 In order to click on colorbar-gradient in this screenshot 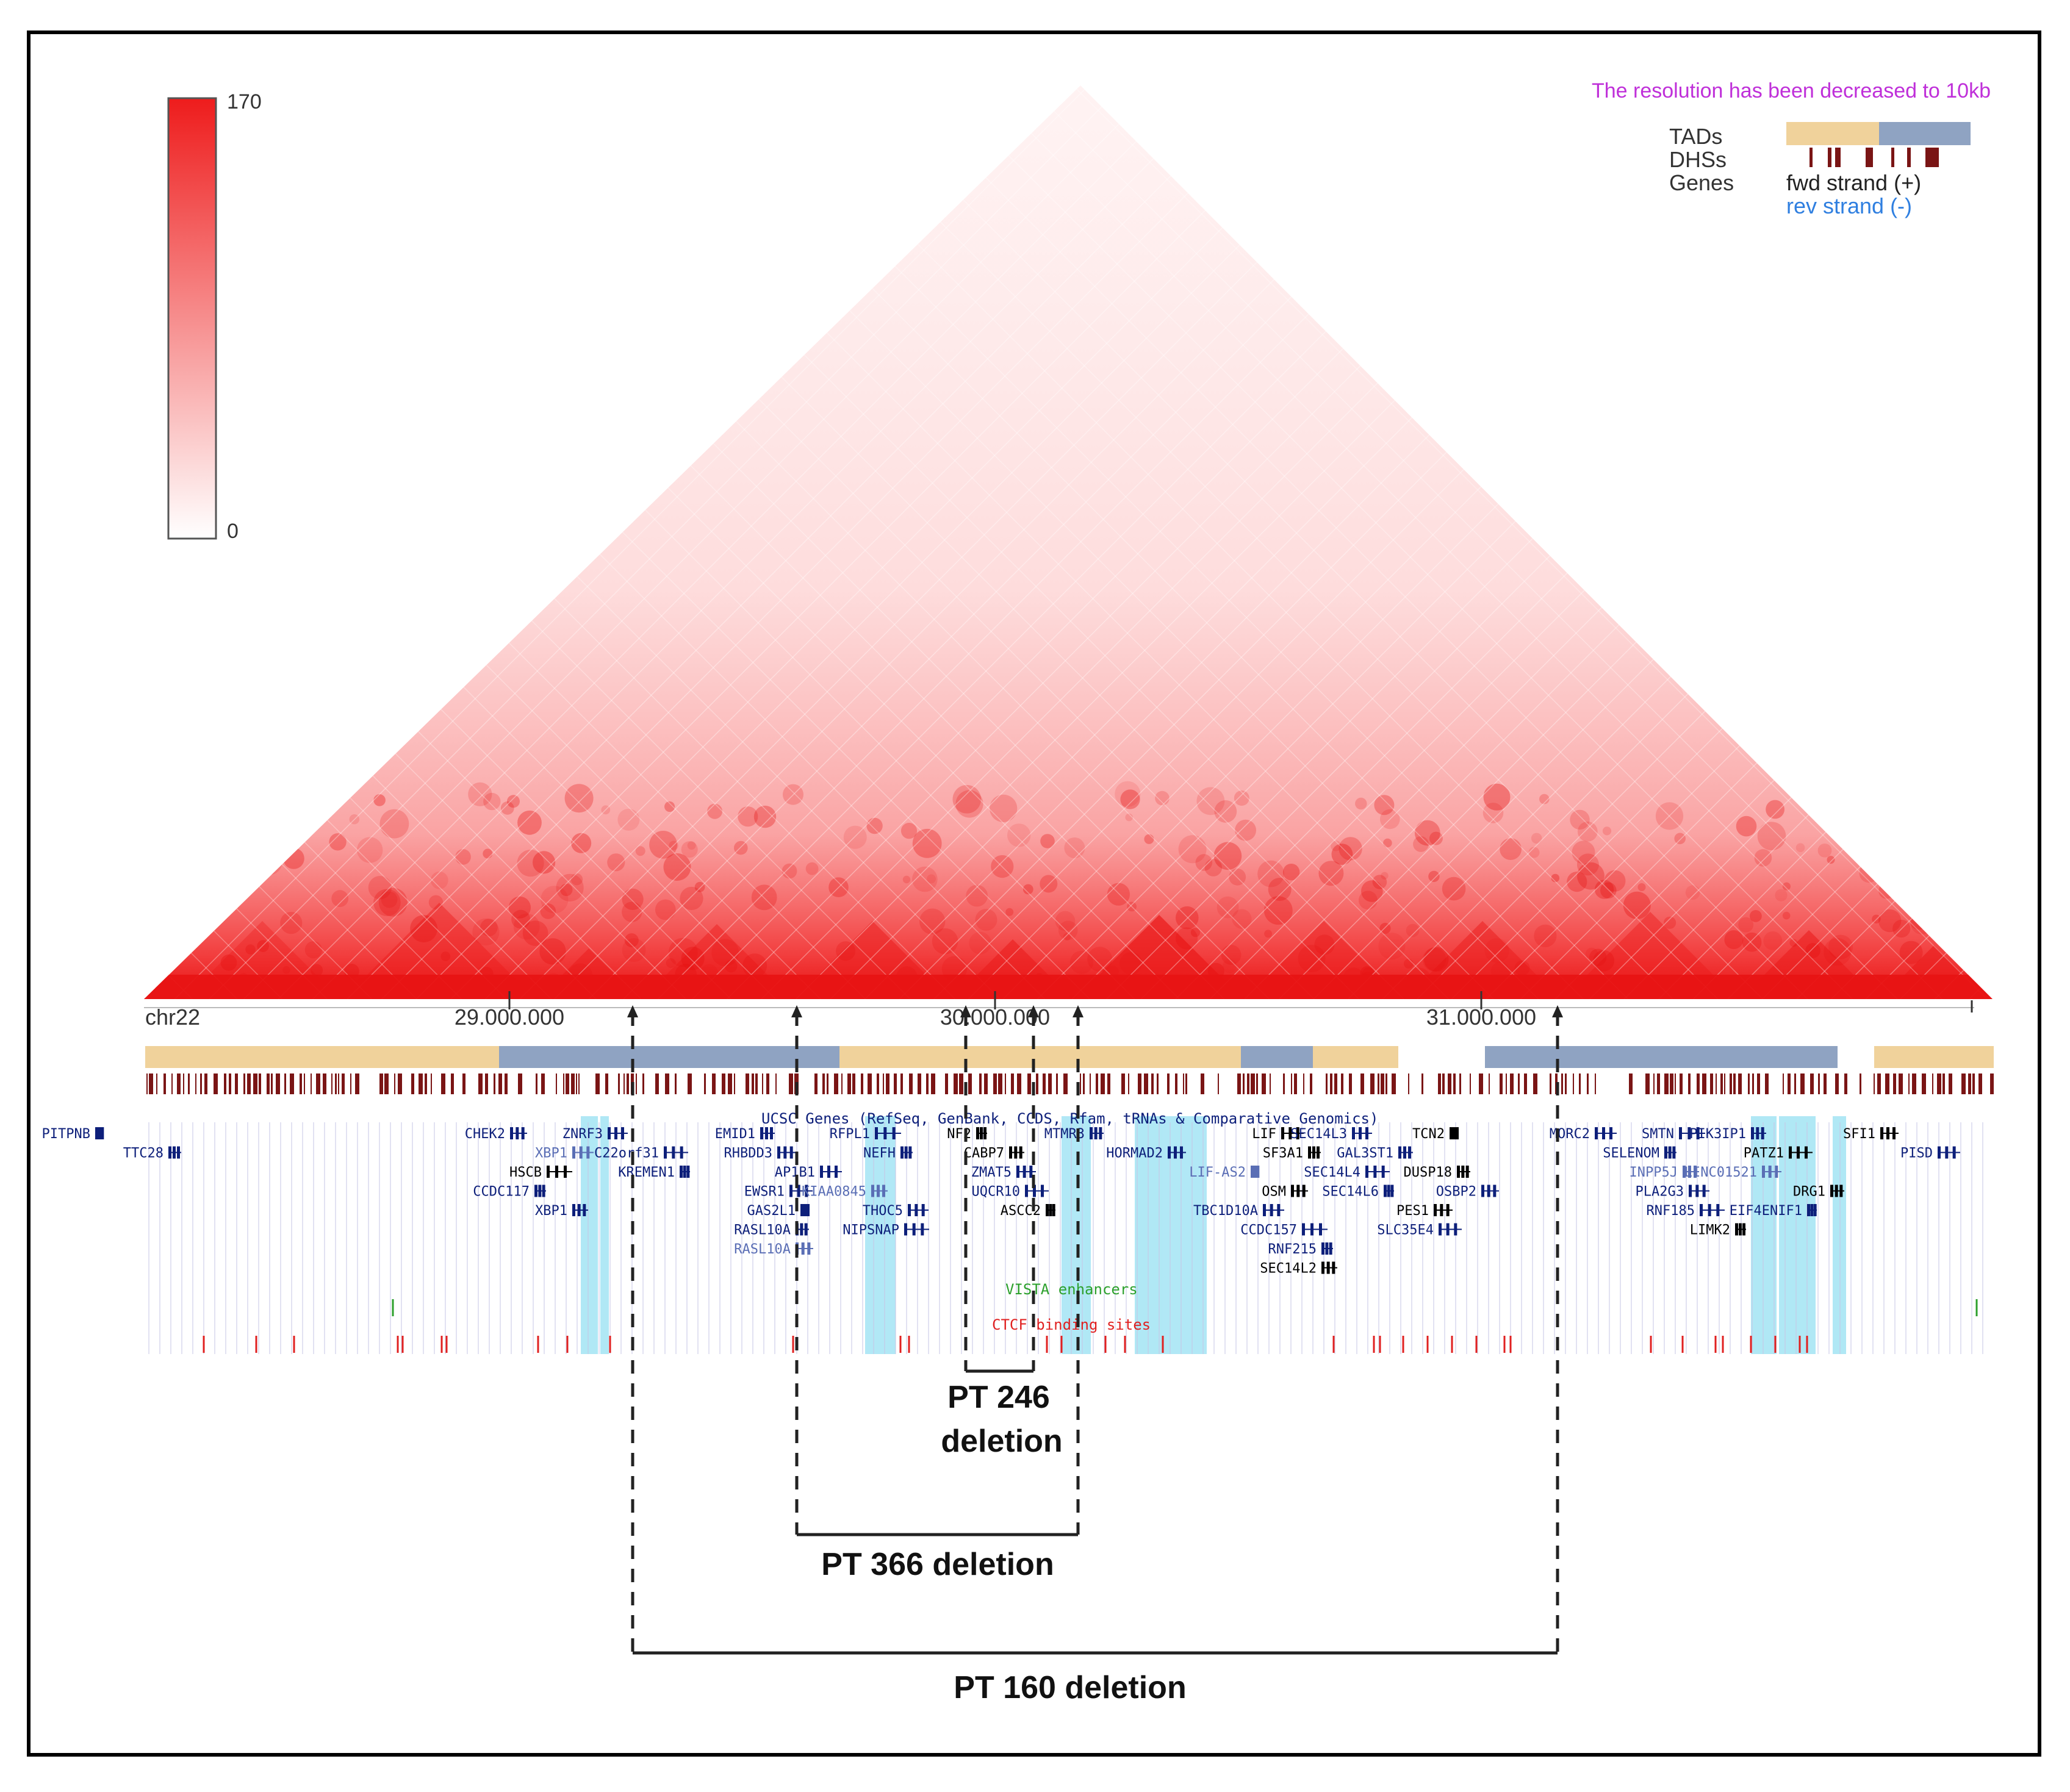, I will do `click(192, 318)`.